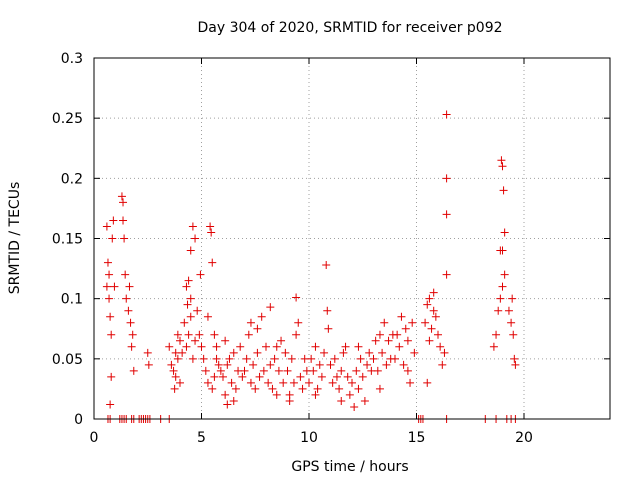 This screenshot has width=640, height=480. Describe the element at coordinates (67, 240) in the screenshot. I see `y-tick-label: 0.15` at that location.